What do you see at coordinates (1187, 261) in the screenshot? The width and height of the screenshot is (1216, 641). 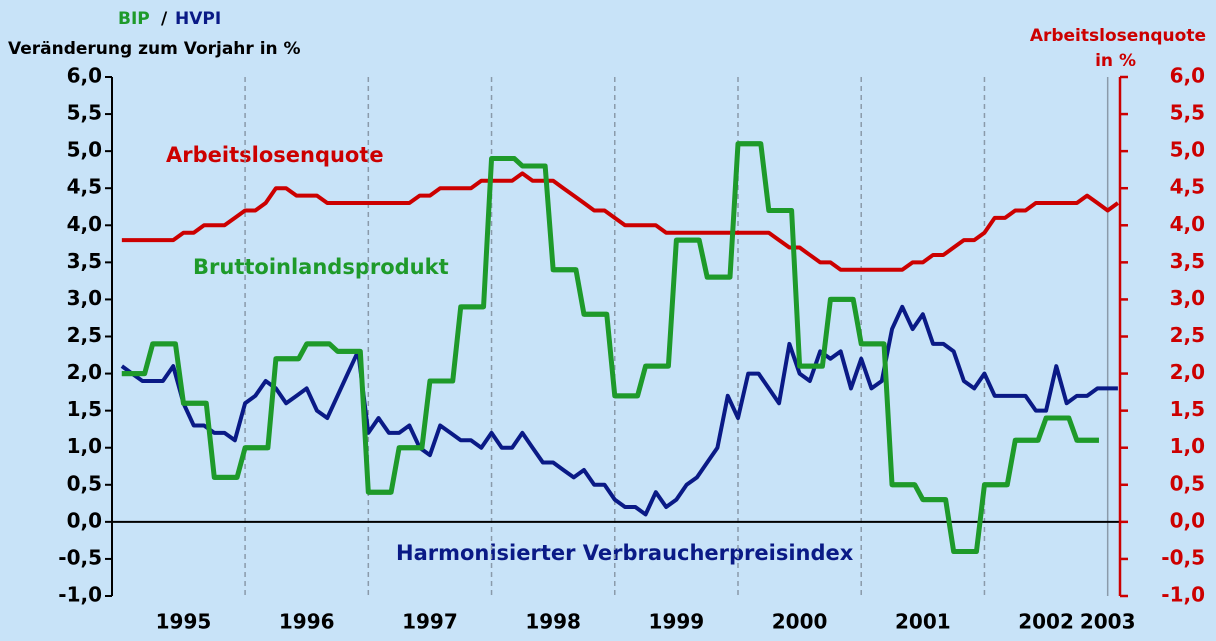 I see `y2-tick-label: 3,5` at bounding box center [1187, 261].